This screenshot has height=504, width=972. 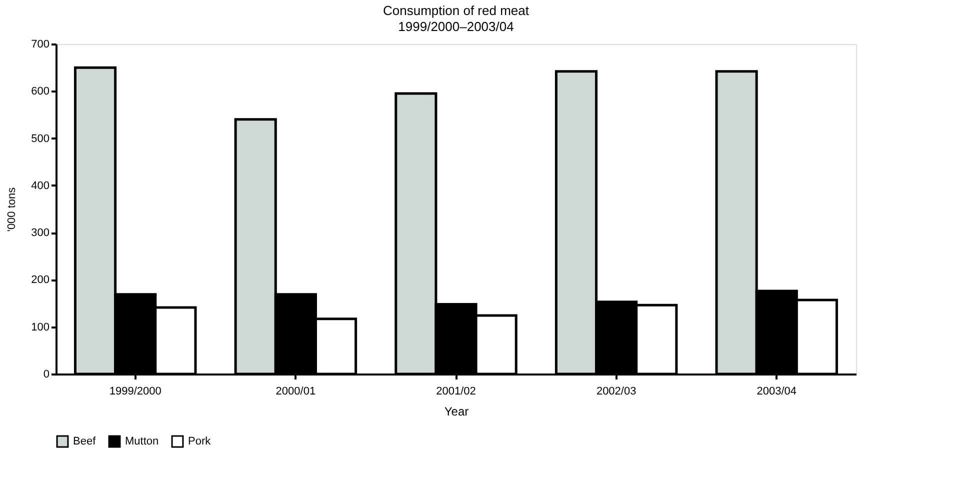 I want to click on x-tick-label: 2000/01, so click(x=296, y=392).